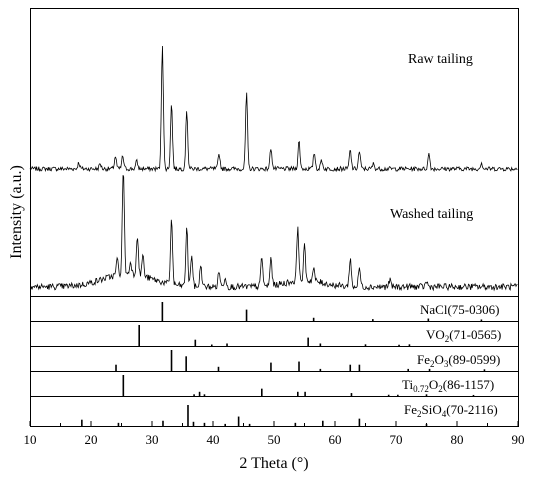 The width and height of the screenshot is (550, 478). What do you see at coordinates (448, 385) in the screenshot?
I see `ref-label-tio2: Ti0.72O2(86-1157)` at bounding box center [448, 385].